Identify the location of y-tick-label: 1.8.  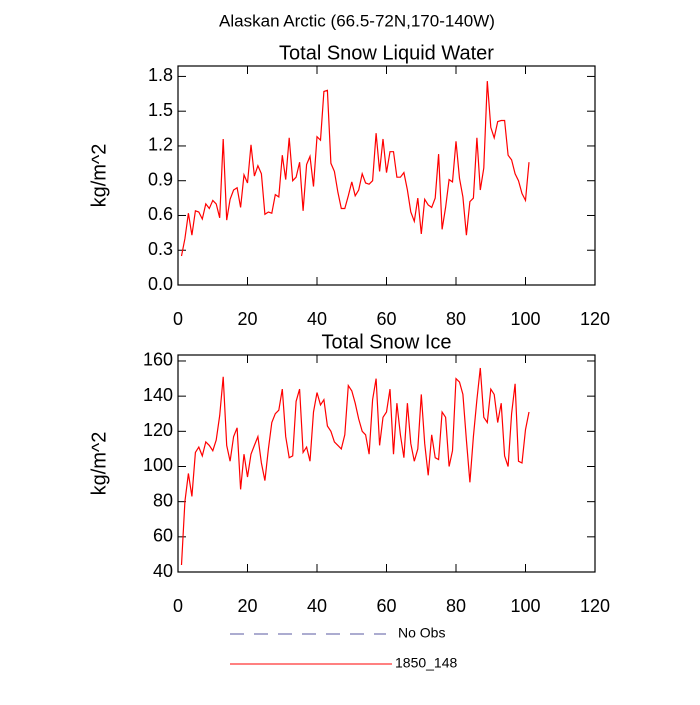
(160, 75).